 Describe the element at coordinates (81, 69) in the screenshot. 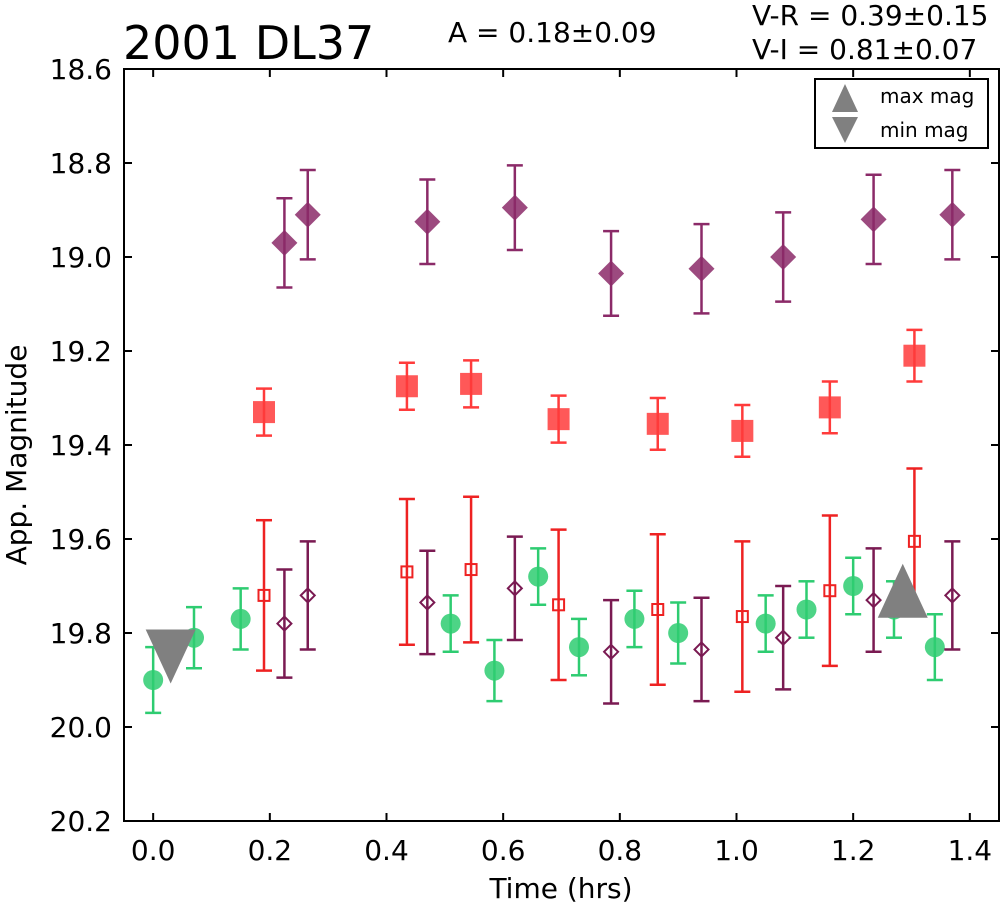

I see `y-tick-label: 18.6` at that location.